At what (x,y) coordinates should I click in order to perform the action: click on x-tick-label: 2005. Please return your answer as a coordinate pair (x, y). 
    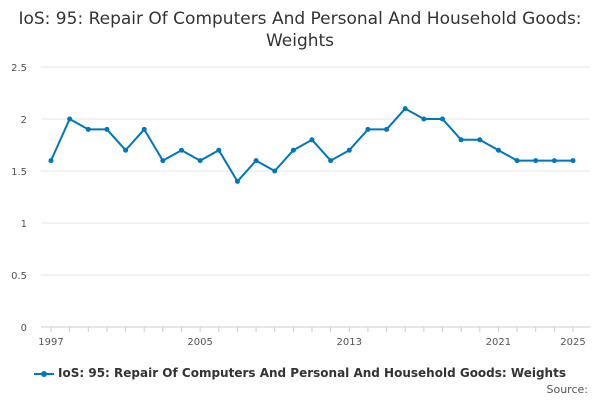
    Looking at the image, I should click on (199, 342).